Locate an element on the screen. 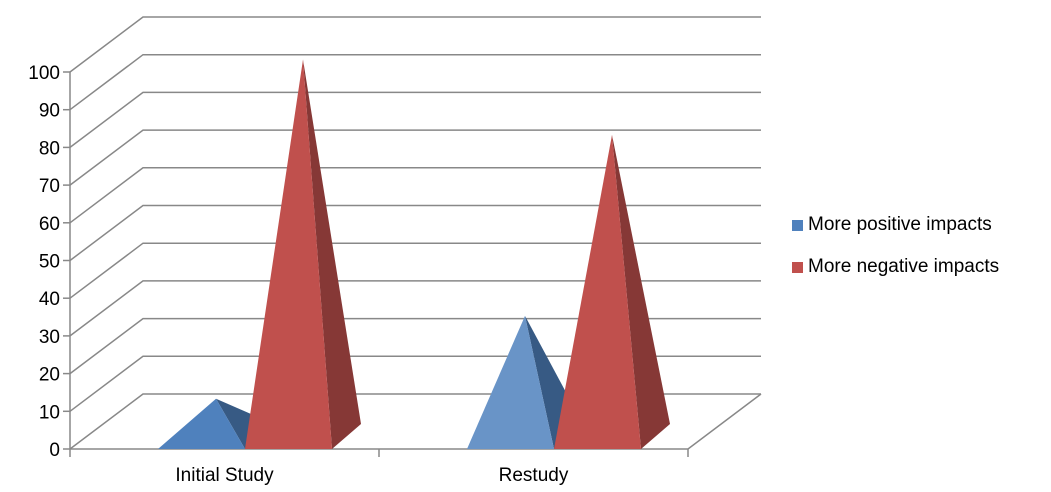 This screenshot has width=1051, height=492. legend-item-negative: More negative impacts is located at coordinates (919, 267).